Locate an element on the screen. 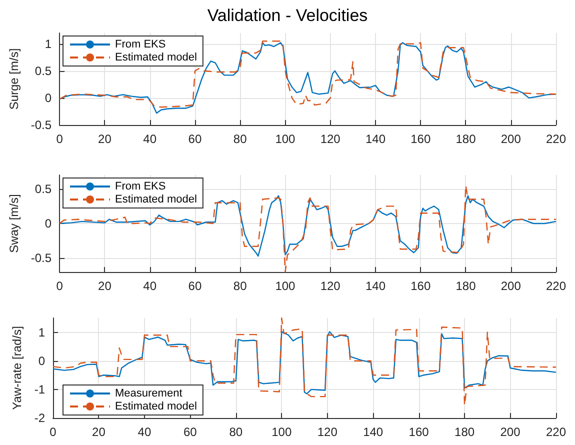  y-tick-label: -1 is located at coordinates (40, 389).